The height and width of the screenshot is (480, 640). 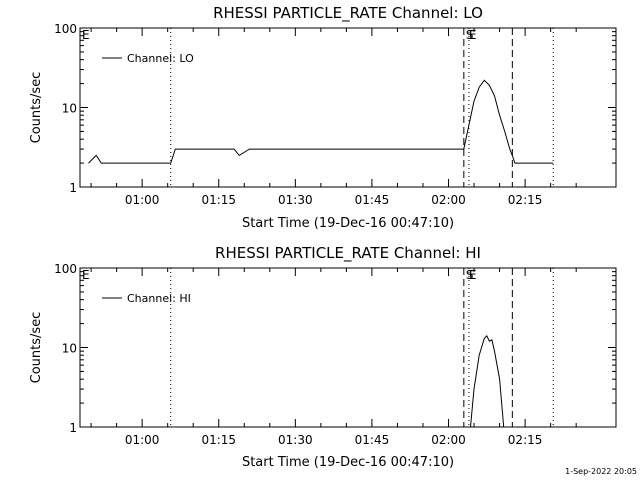 I want to click on legend-entry: Channel: LO, so click(x=160, y=58).